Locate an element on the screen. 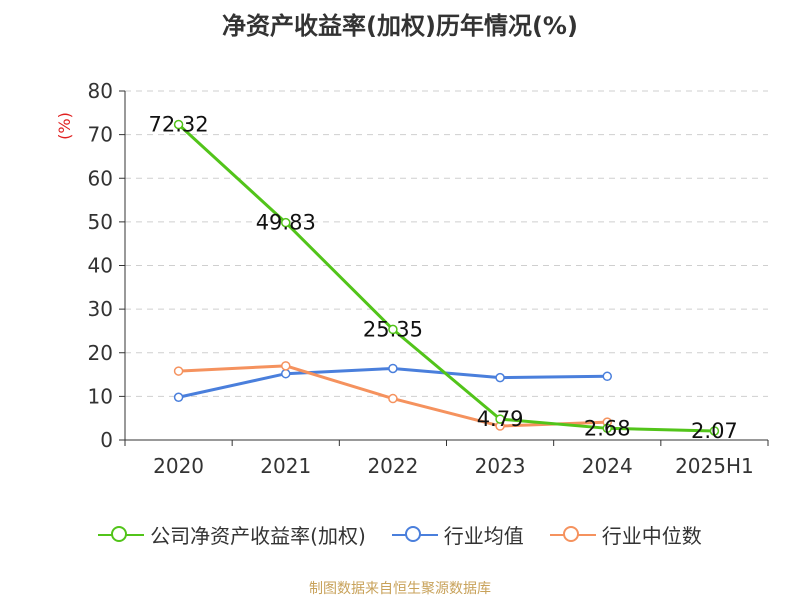  legend-item: 公司净资产收益率(加权) is located at coordinates (232, 534).